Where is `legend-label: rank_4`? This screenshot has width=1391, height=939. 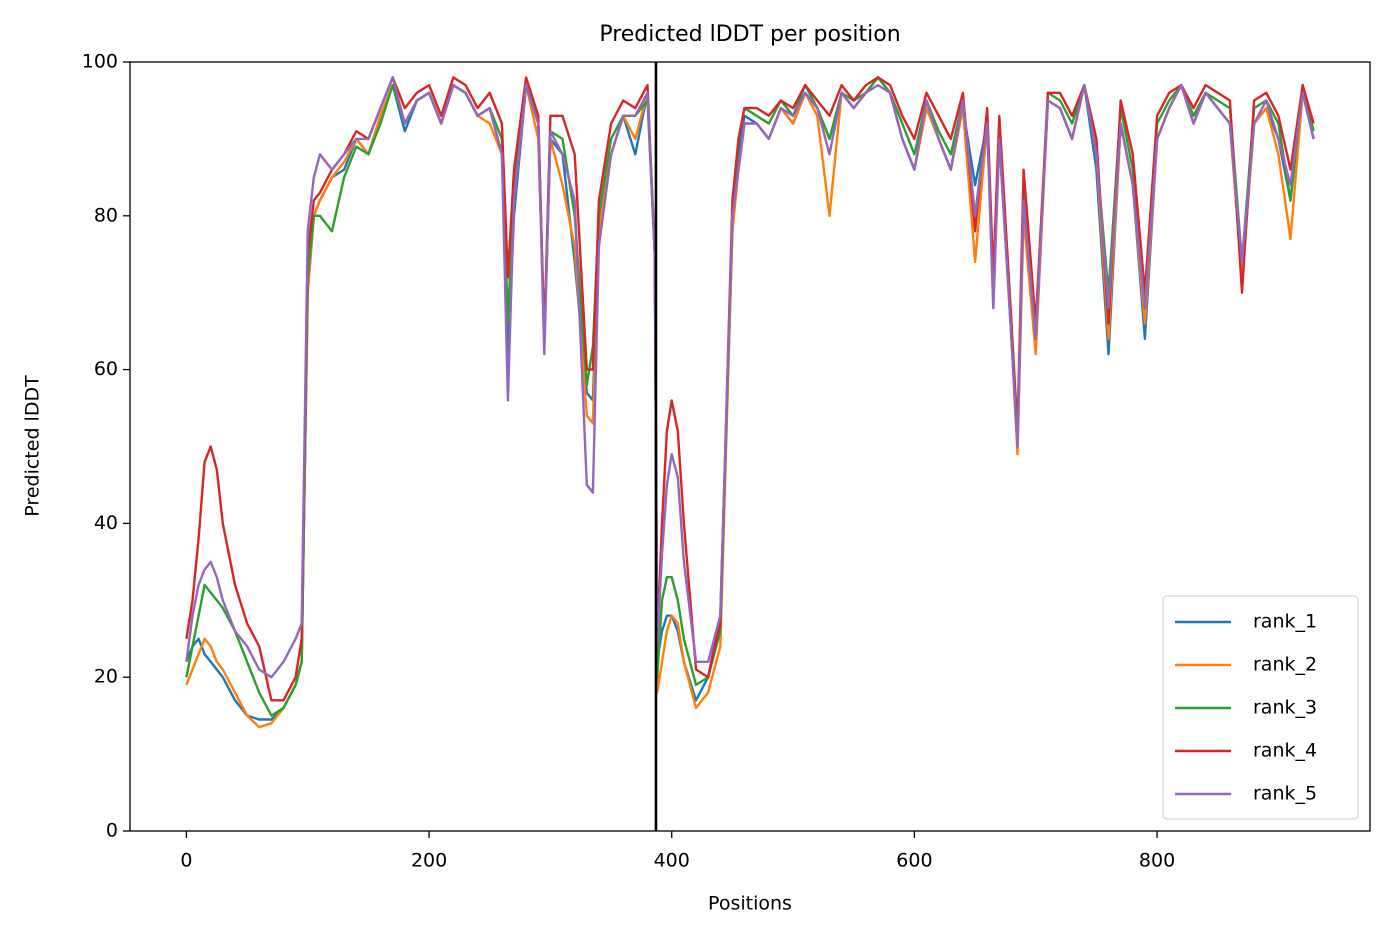 legend-label: rank_4 is located at coordinates (1285, 751).